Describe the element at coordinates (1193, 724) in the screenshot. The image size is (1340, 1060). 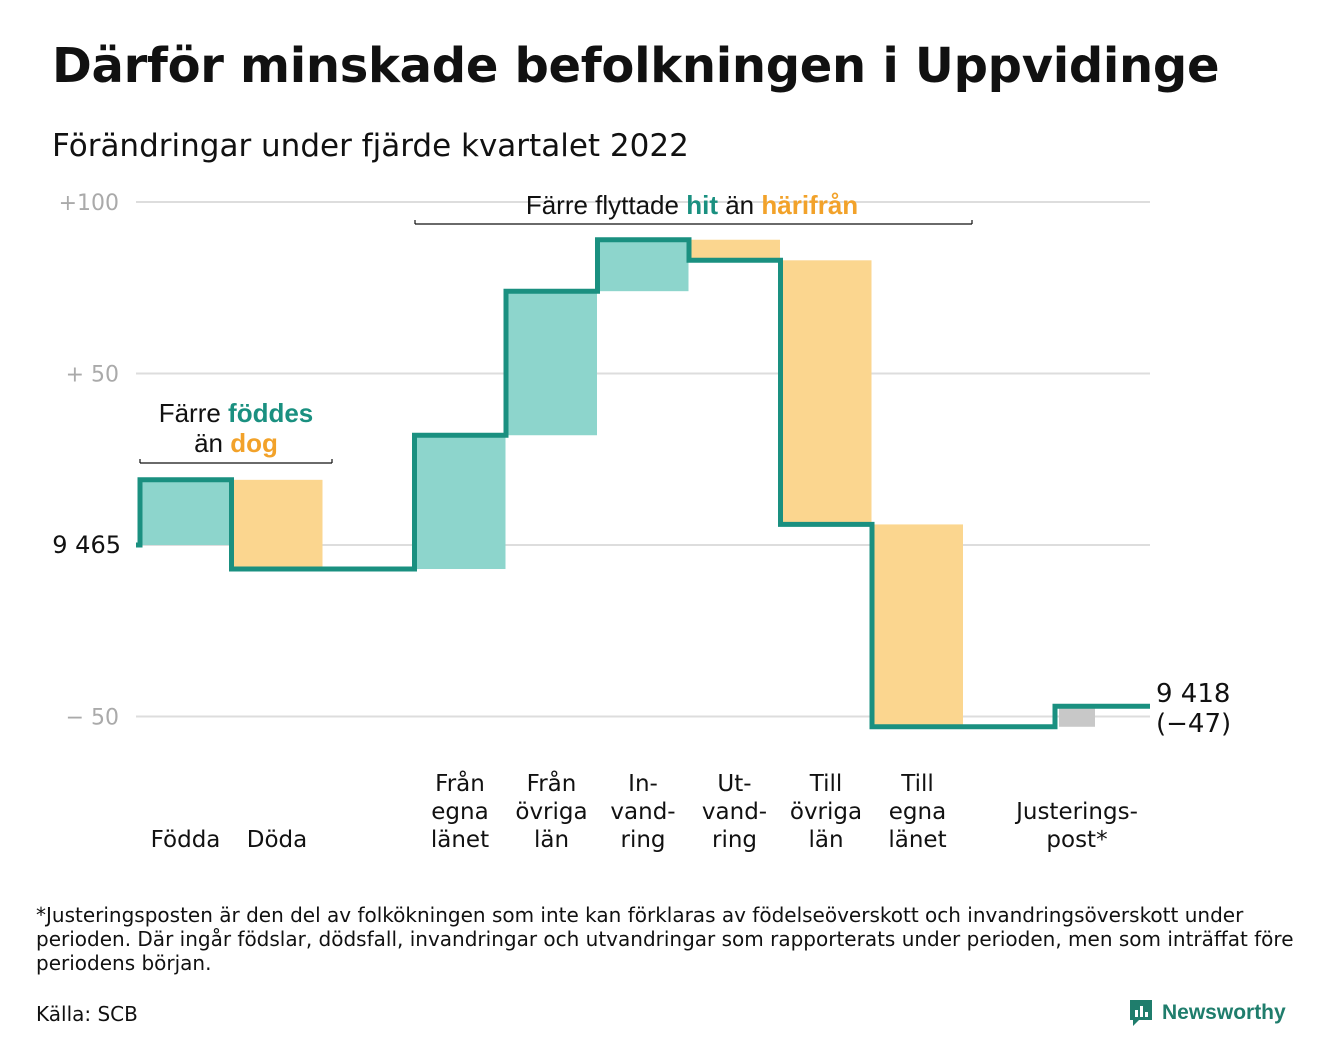
I see `end-change-label: (−47)` at that location.